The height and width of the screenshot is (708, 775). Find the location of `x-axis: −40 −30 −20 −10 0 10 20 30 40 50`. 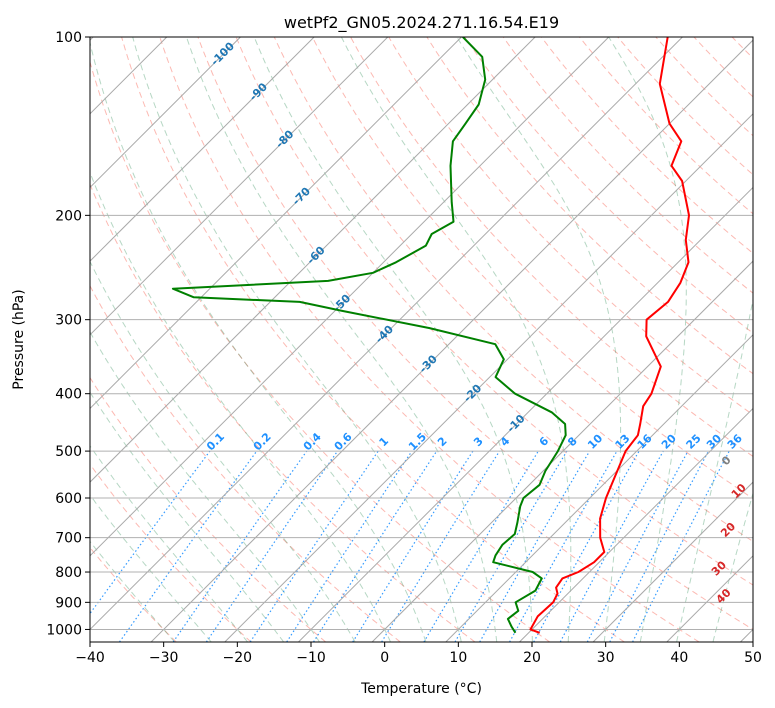

x-axis: −40 −30 −20 −10 0 10 20 30 40 50 is located at coordinates (418, 654).